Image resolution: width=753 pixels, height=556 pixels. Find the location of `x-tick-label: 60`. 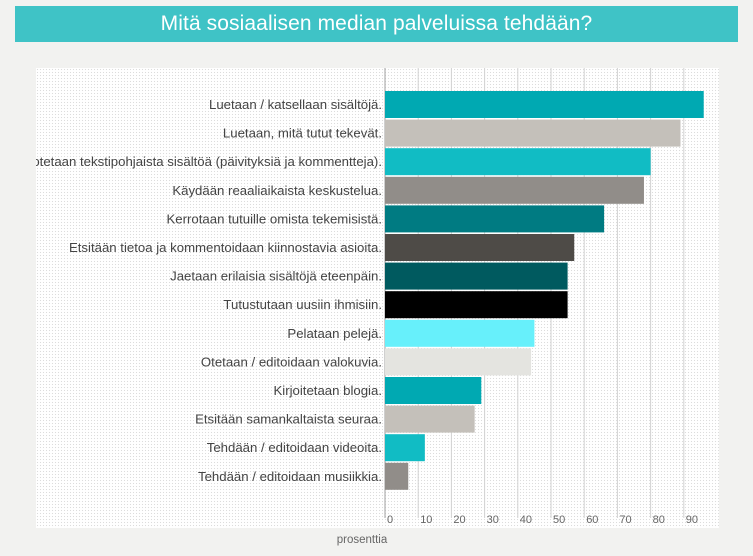

x-tick-label: 60 is located at coordinates (592, 520).